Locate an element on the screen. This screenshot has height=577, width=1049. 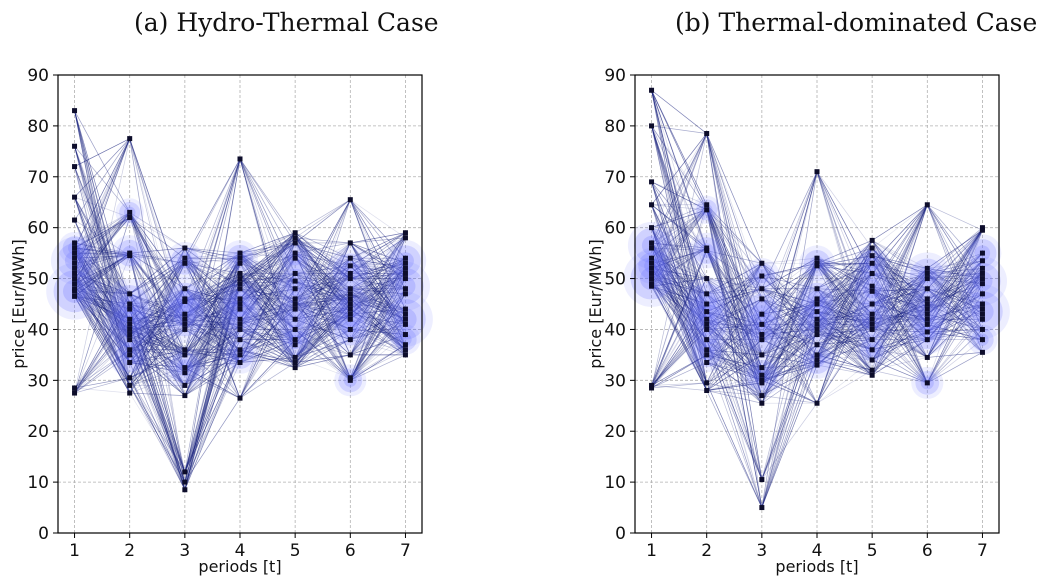
node-bubble-halo is located at coordinates (651, 265).